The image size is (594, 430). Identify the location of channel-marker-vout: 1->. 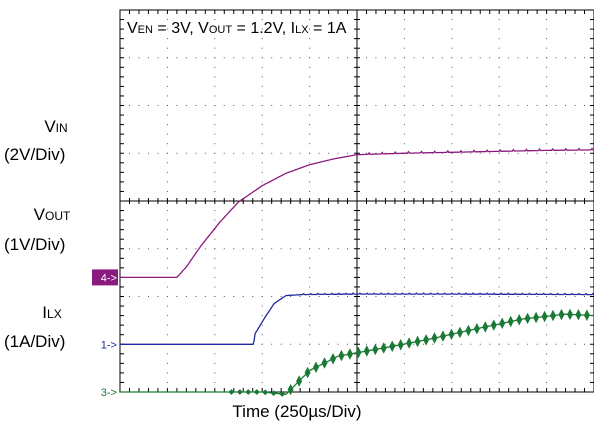
(109, 345).